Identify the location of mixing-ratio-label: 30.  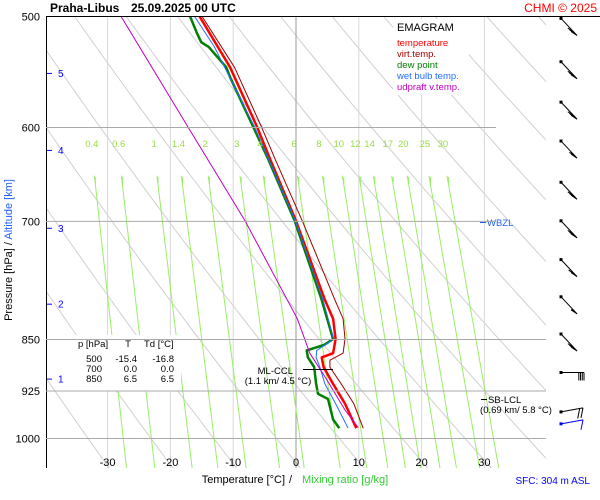
(443, 144).